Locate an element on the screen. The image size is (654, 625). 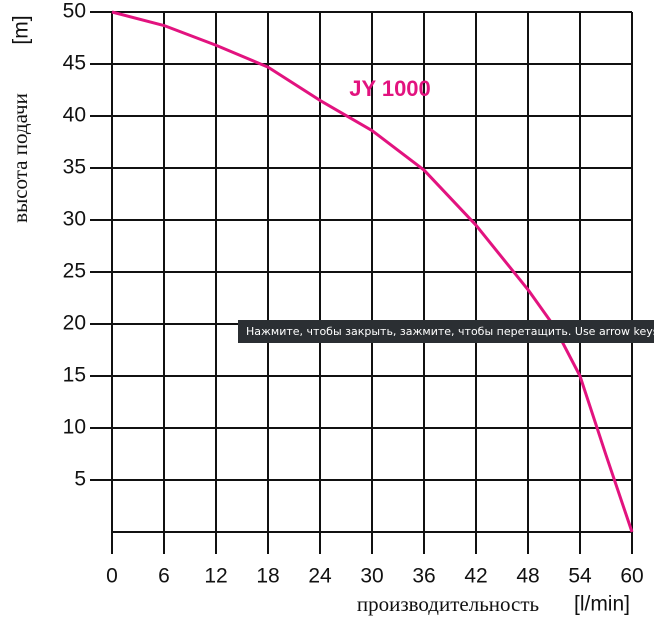
x-tick-label: 12 is located at coordinates (215, 576).